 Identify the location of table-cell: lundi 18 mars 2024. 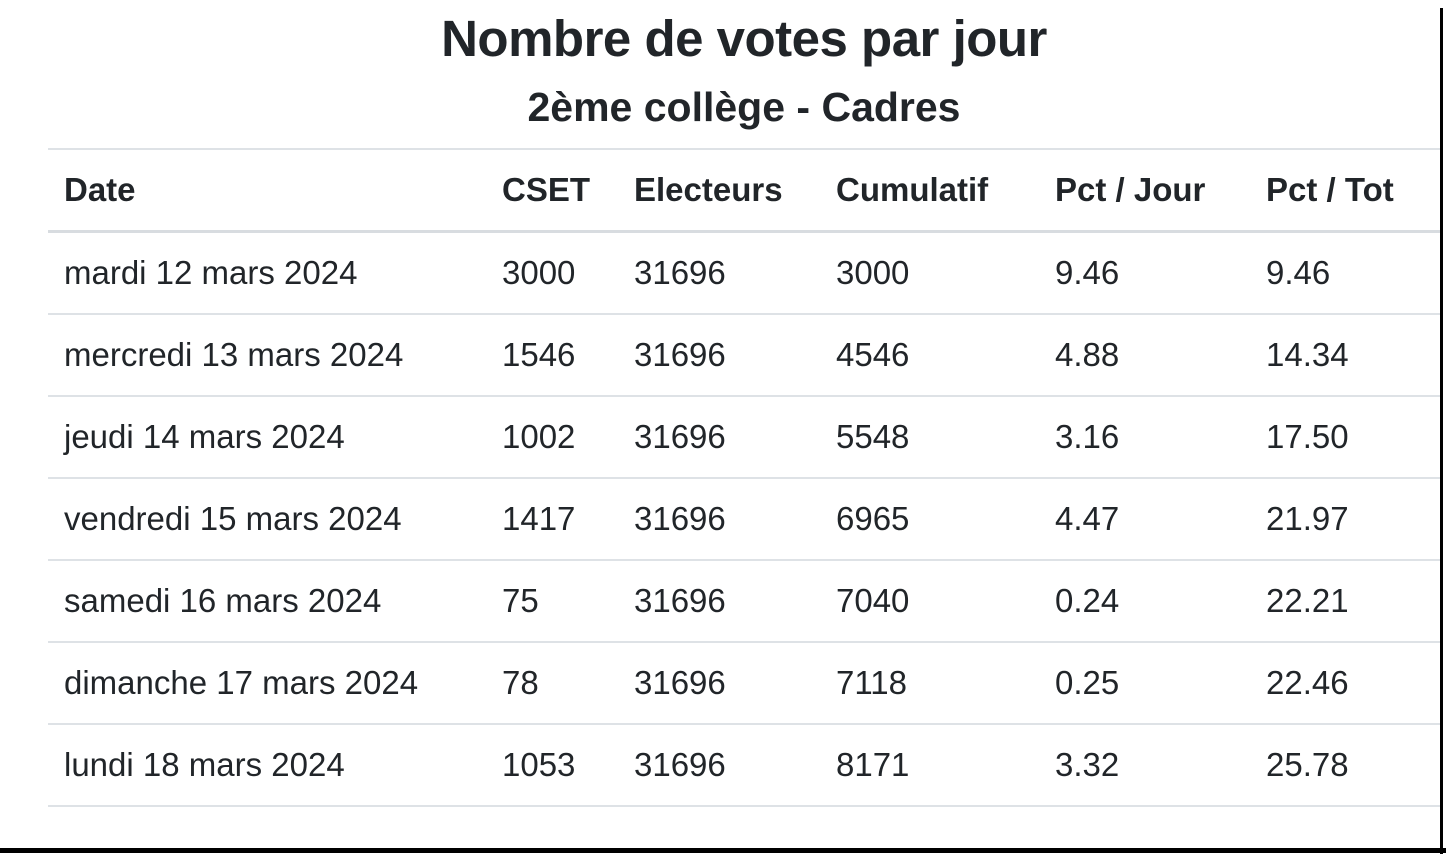
(267, 765).